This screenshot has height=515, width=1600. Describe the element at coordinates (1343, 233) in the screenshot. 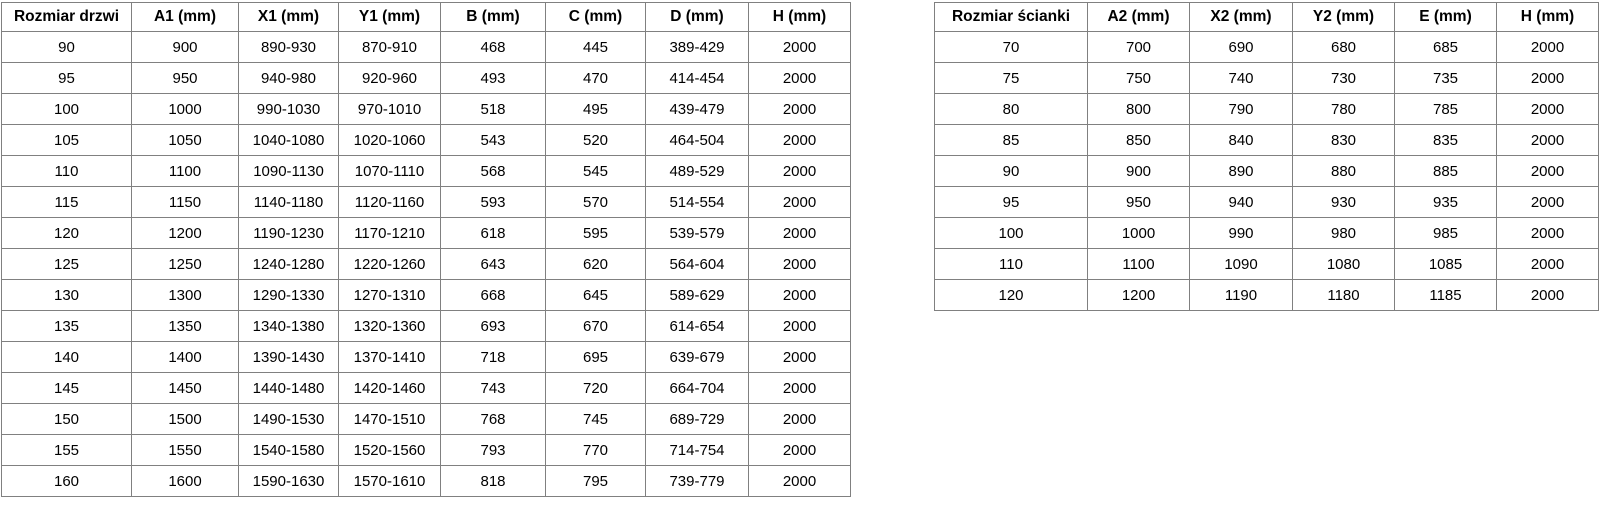

I see `table-cell: 980` at that location.